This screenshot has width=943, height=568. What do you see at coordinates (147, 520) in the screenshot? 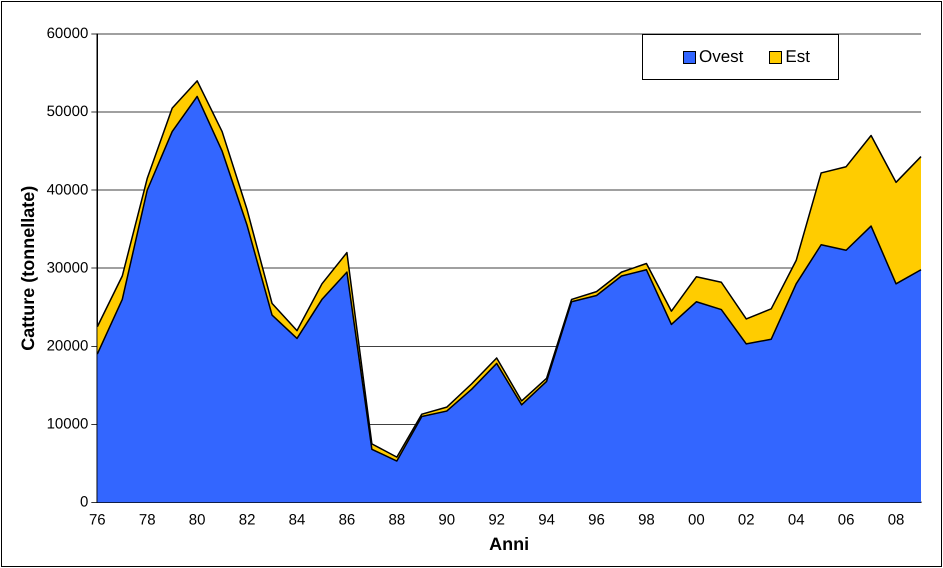
I see `x-tick-label: 78` at bounding box center [147, 520].